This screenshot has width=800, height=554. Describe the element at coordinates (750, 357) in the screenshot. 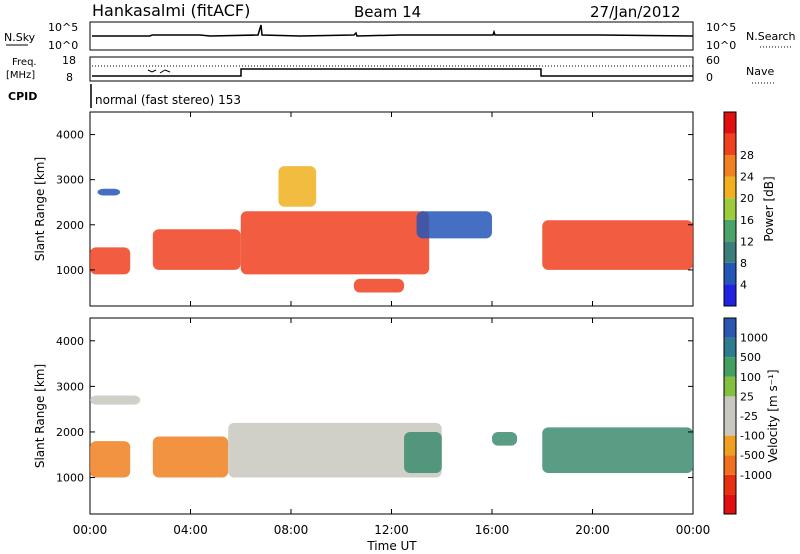

I see `colorbar-tick-1-1: 500` at that location.